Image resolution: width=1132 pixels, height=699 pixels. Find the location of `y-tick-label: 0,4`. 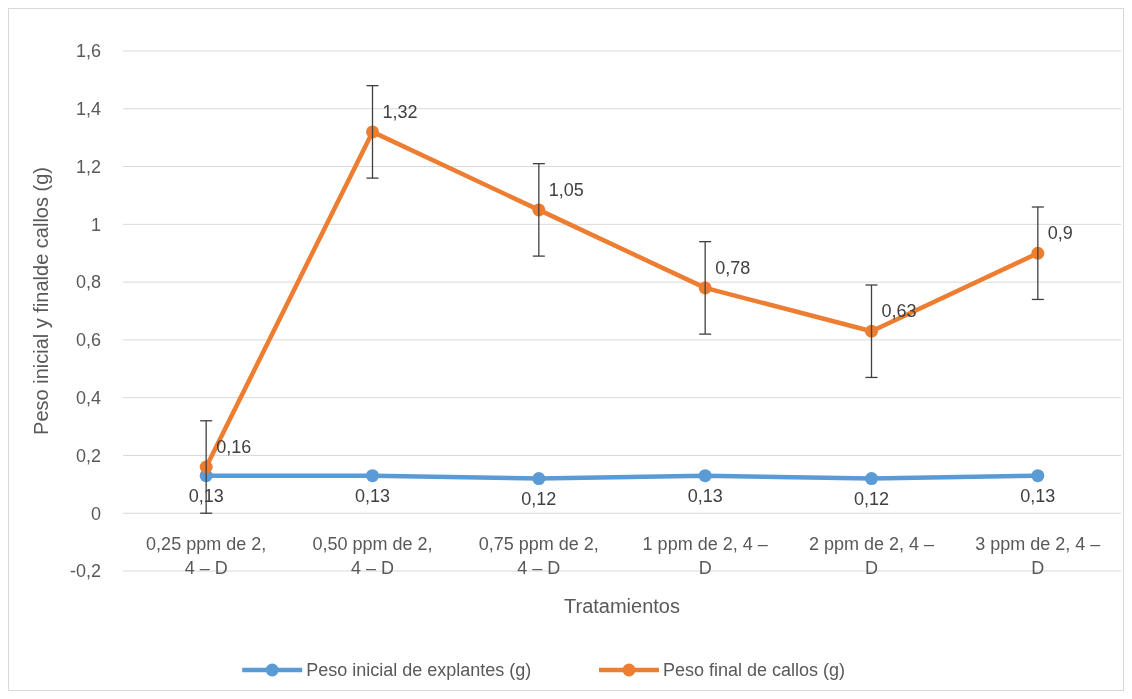

y-tick-label: 0,4 is located at coordinates (88, 397).